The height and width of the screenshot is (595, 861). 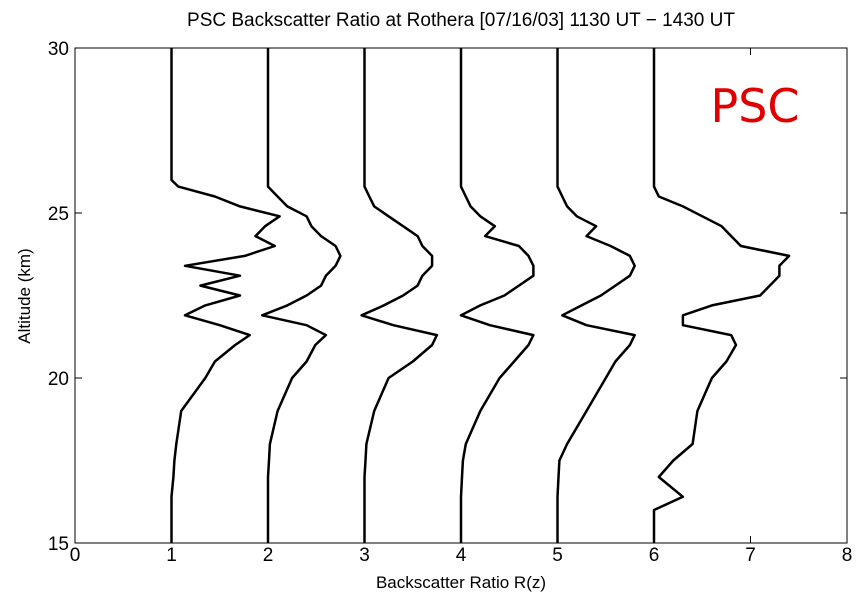 I want to click on y-tick-label: 25, so click(x=58, y=214).